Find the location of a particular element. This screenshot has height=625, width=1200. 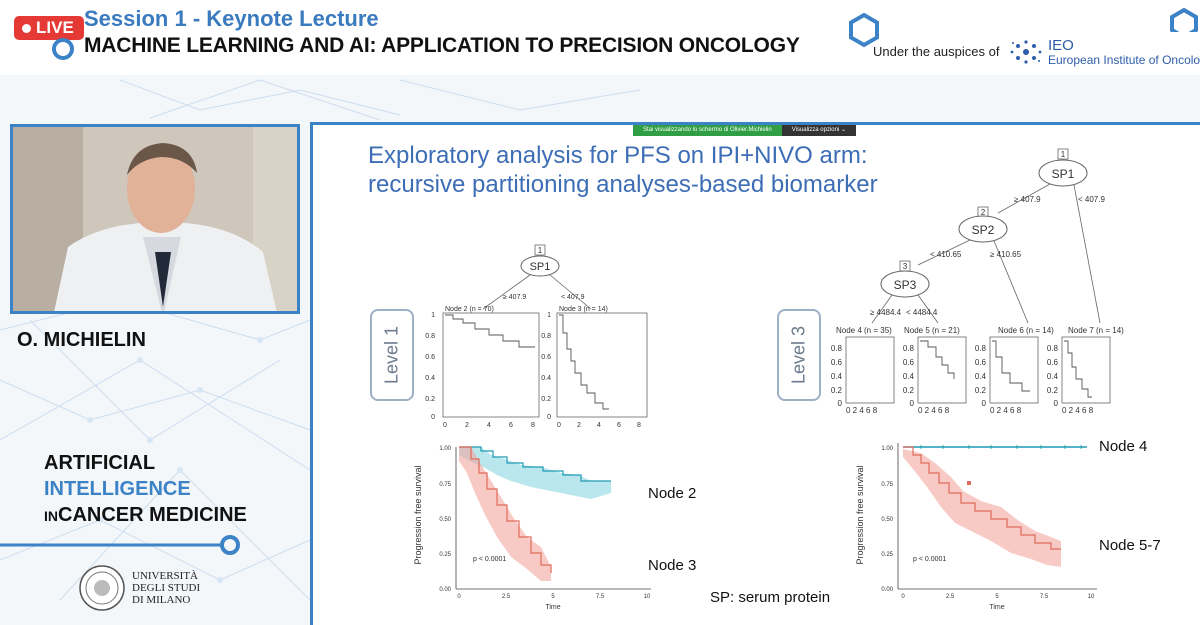

speaker-webcam is located at coordinates (155, 219).